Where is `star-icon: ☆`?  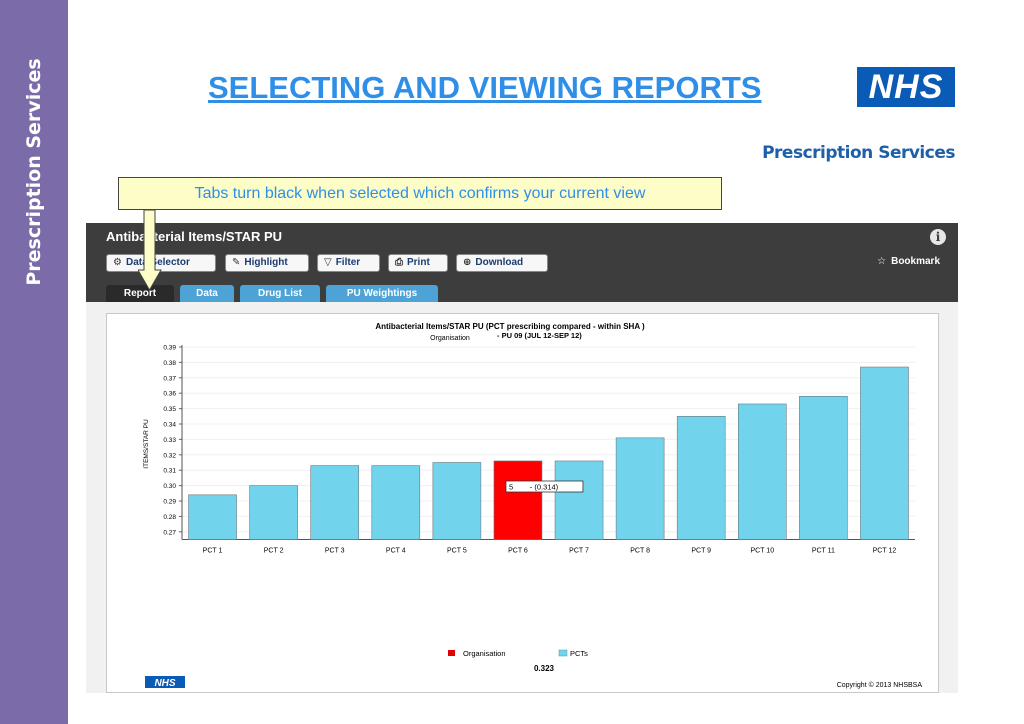 star-icon: ☆ is located at coordinates (882, 261).